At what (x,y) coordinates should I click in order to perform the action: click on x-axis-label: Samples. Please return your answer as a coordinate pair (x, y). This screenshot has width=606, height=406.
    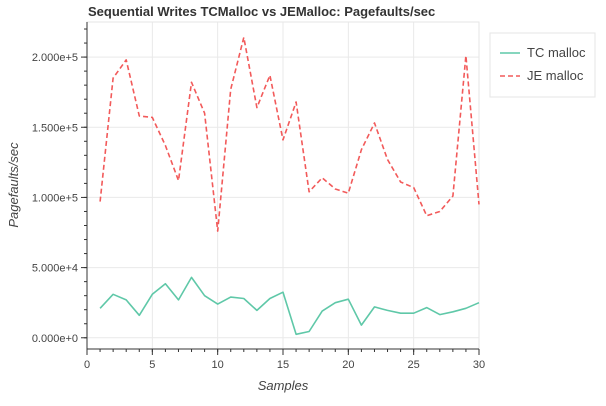
    Looking at the image, I should click on (283, 385).